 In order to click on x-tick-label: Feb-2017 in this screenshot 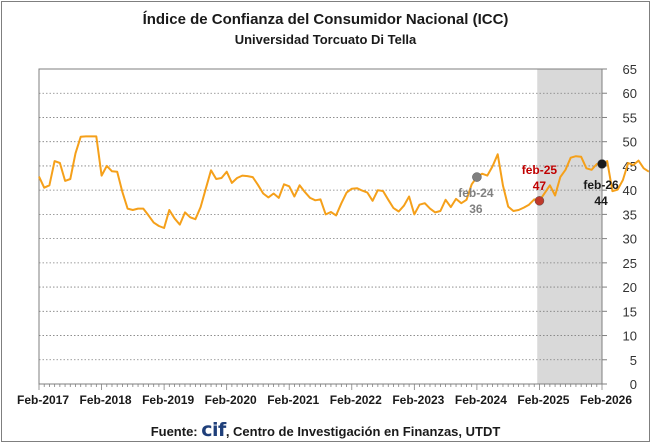, I will do `click(43, 400)`.